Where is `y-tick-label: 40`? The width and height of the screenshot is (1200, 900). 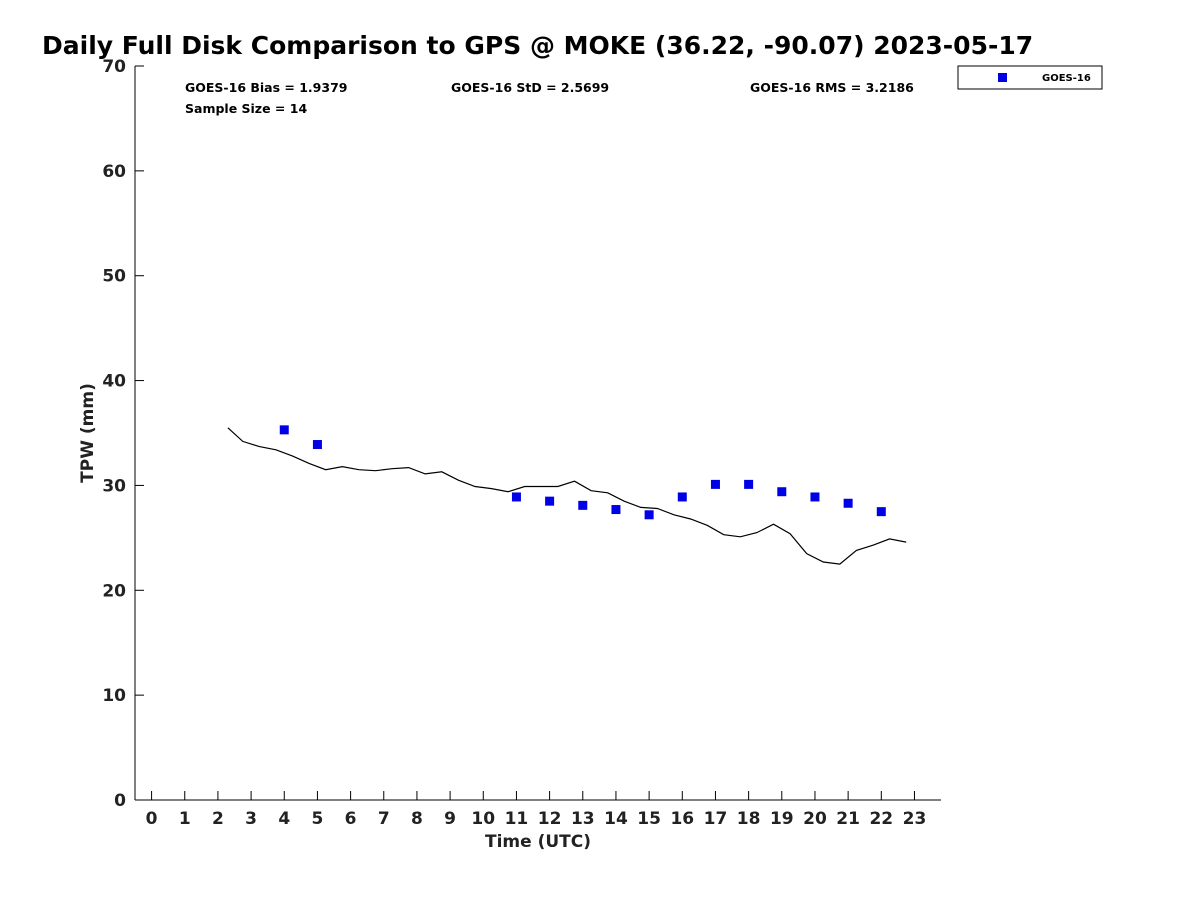
y-tick-label: 40 is located at coordinates (114, 382).